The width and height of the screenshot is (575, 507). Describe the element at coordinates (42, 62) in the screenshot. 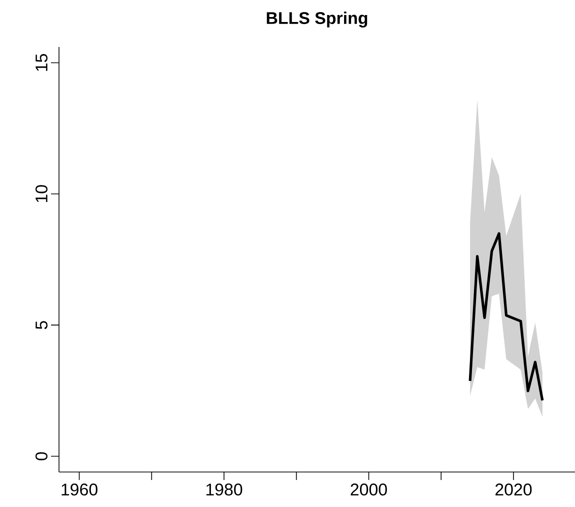

I see `y-tick-label: 15` at that location.